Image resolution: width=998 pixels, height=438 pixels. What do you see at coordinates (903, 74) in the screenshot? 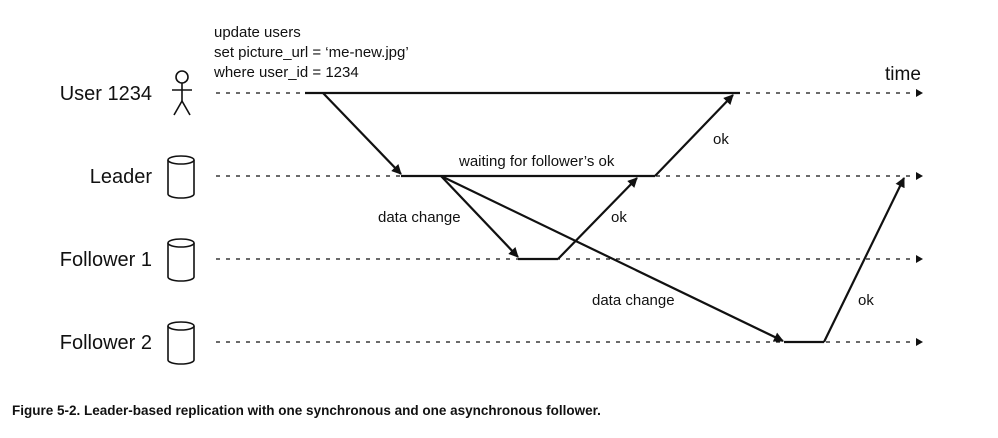
I see `time-label: time` at bounding box center [903, 74].